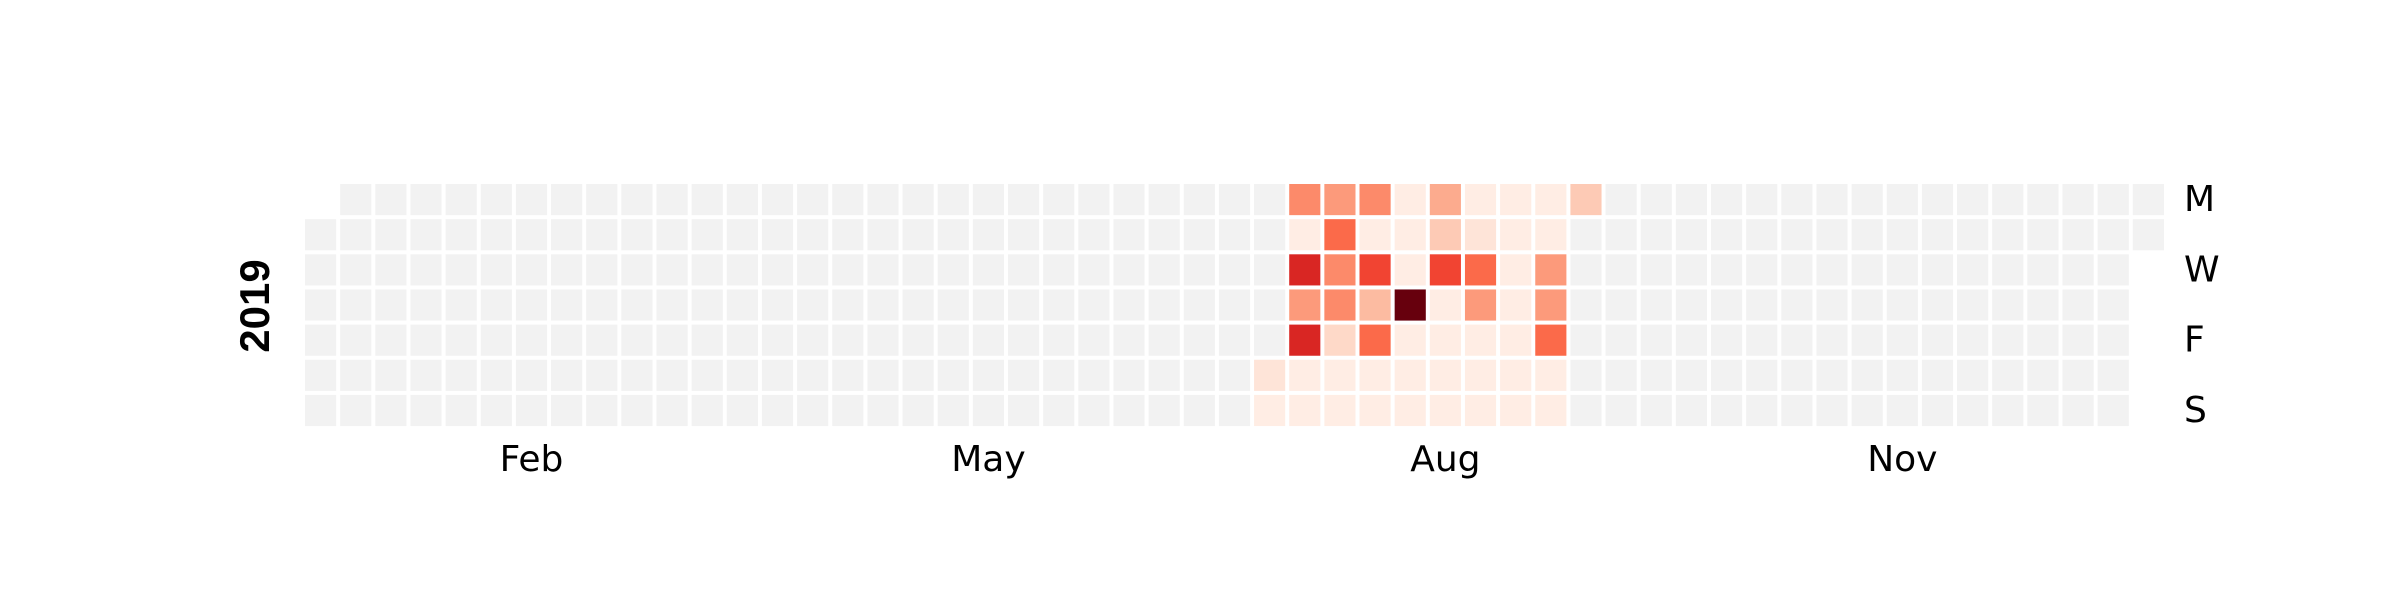 This screenshot has height=605, width=2400. What do you see at coordinates (532, 459) in the screenshot?
I see `month-tick-label: Feb` at bounding box center [532, 459].